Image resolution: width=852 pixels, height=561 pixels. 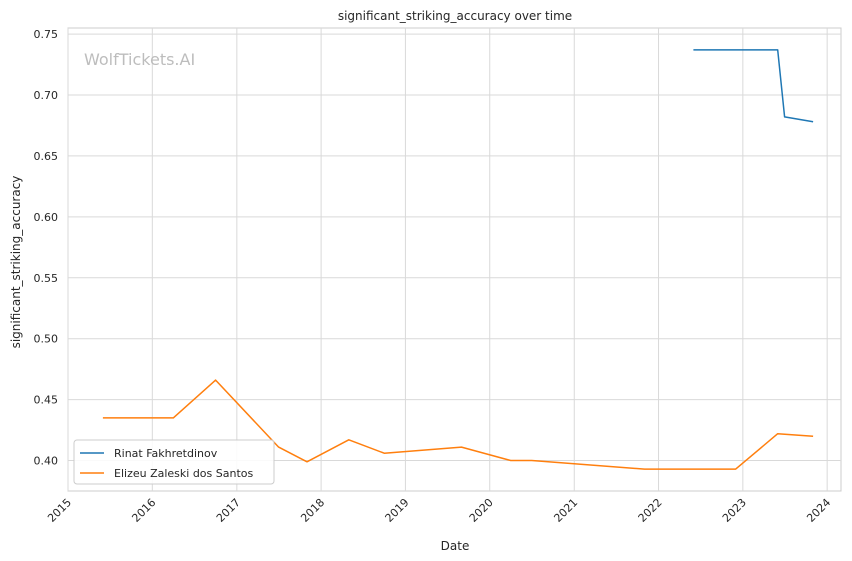 What do you see at coordinates (46, 217) in the screenshot?
I see `y-tick-label: 0.60` at bounding box center [46, 217].